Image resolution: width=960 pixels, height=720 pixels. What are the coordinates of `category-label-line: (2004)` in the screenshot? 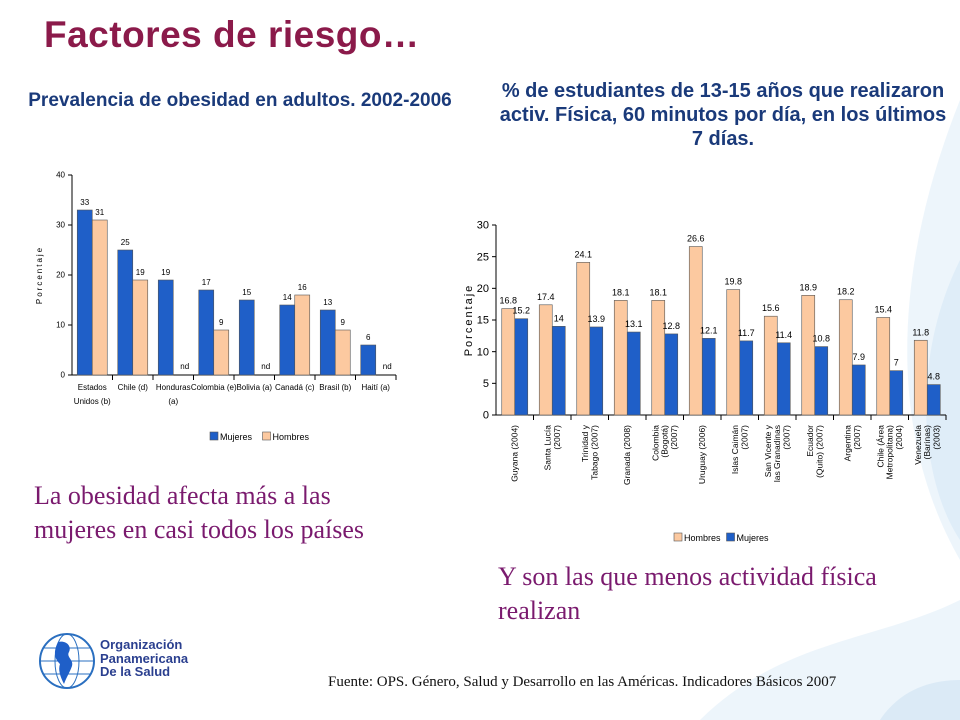 It's located at (899, 437).